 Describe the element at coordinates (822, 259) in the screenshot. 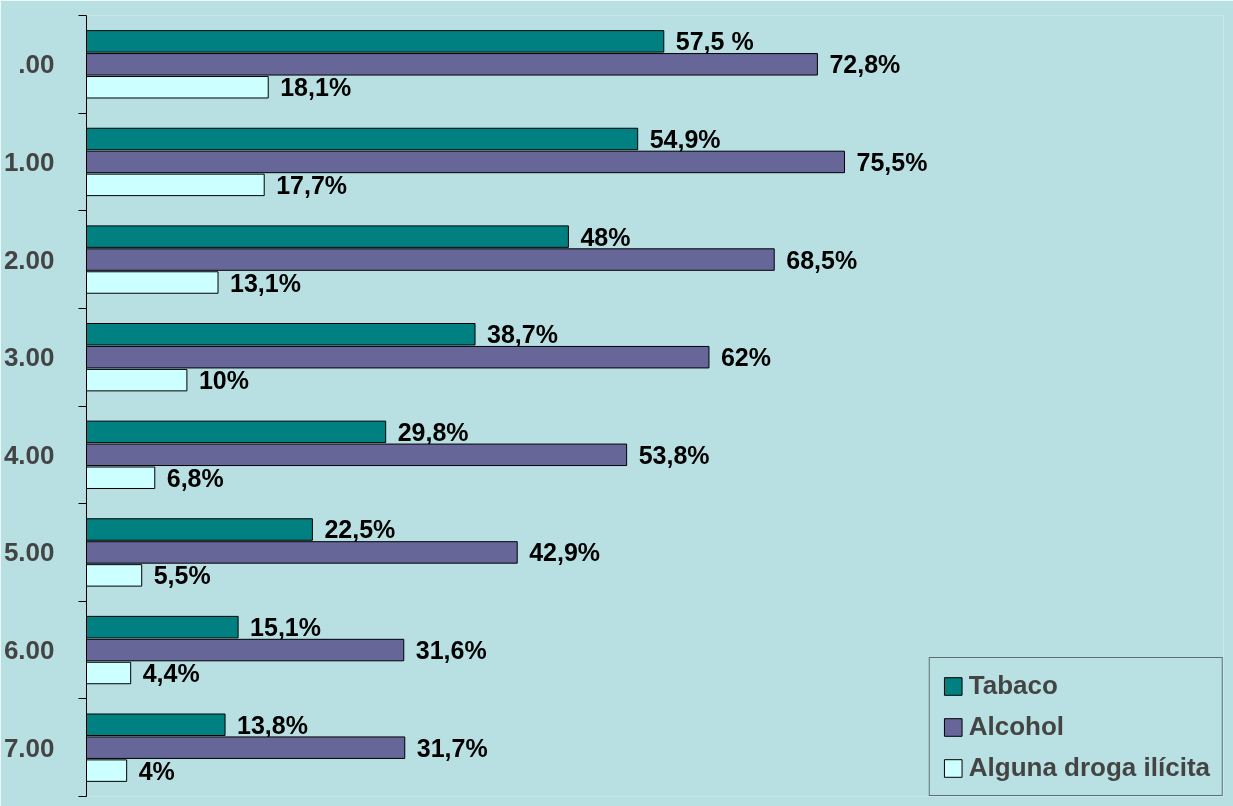

I see `data-label: 68,5%` at that location.